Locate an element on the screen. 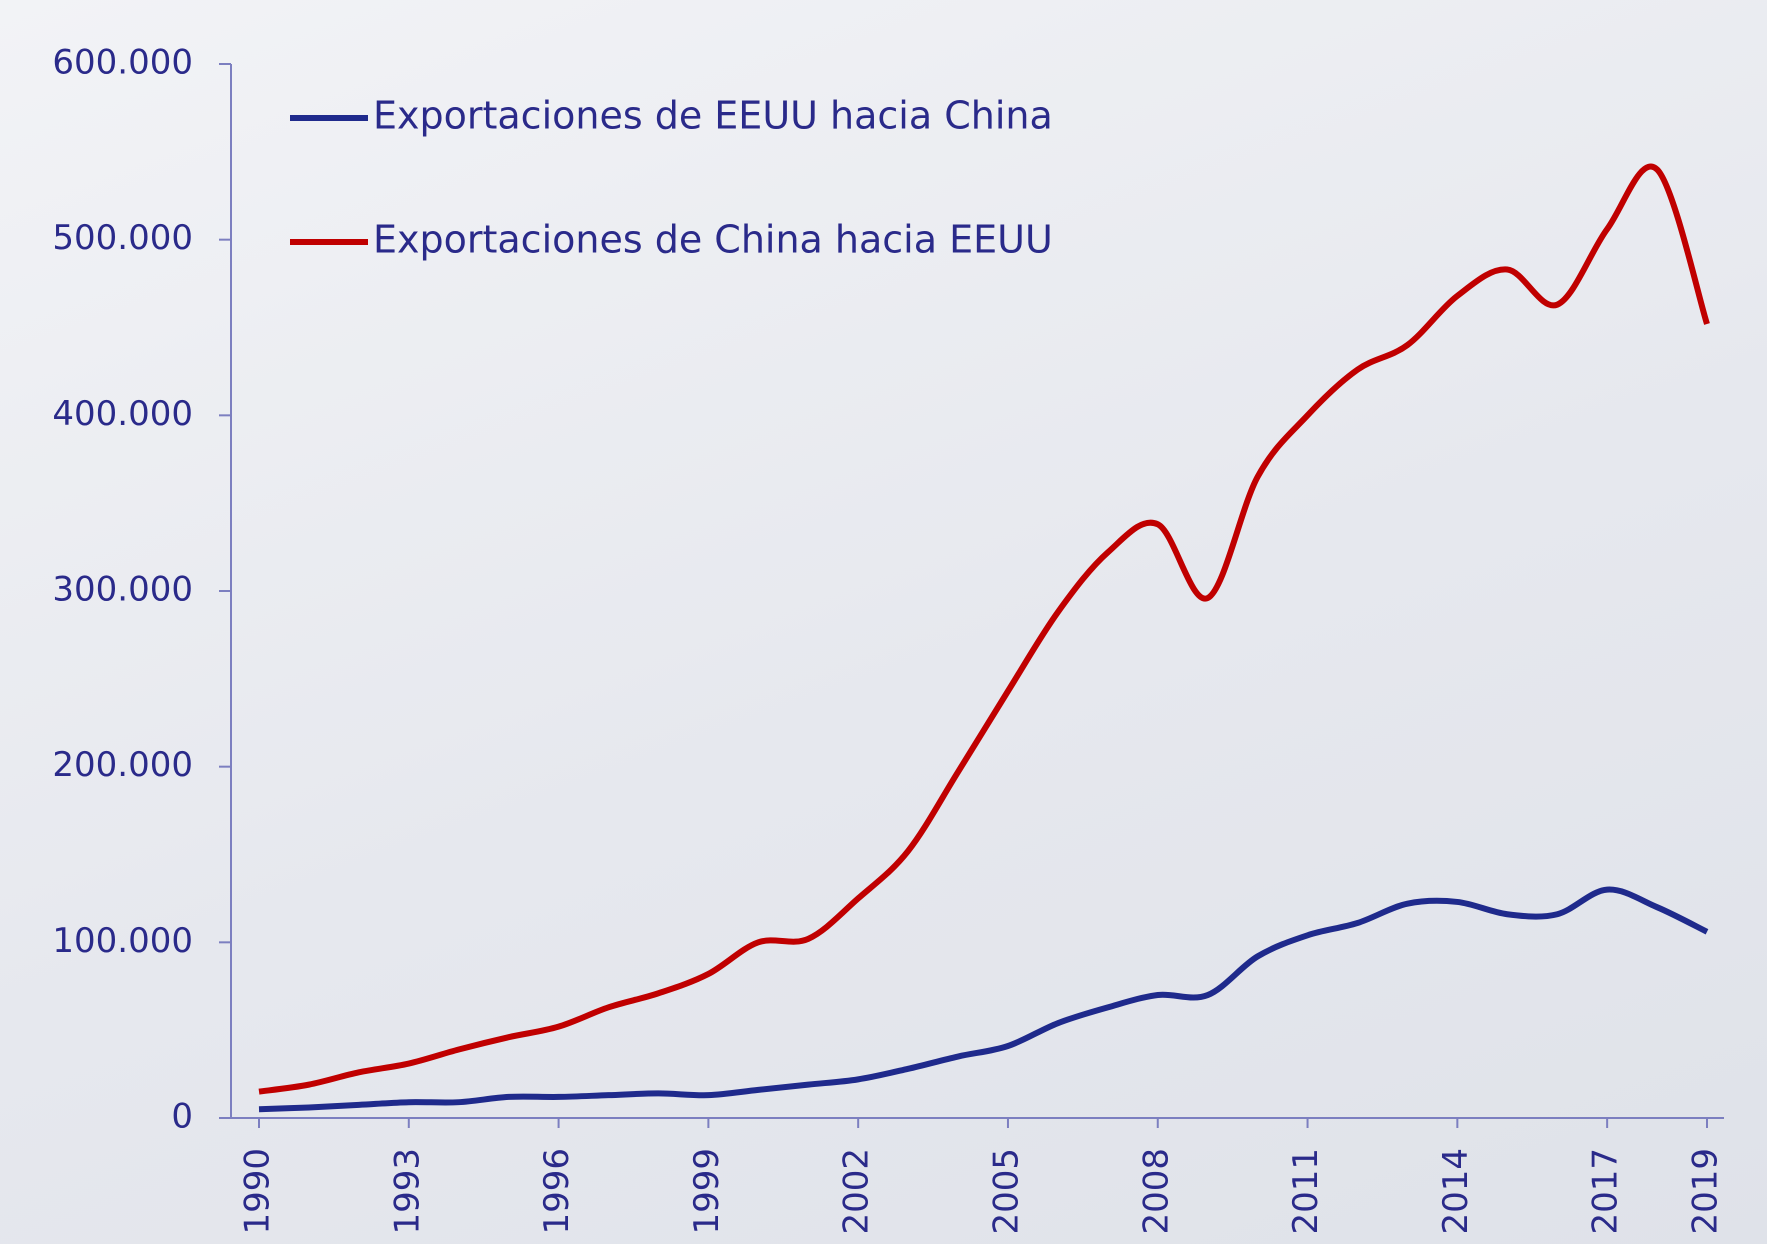 The height and width of the screenshot is (1244, 1767). x-tick-label: 2008 is located at coordinates (1156, 1191).